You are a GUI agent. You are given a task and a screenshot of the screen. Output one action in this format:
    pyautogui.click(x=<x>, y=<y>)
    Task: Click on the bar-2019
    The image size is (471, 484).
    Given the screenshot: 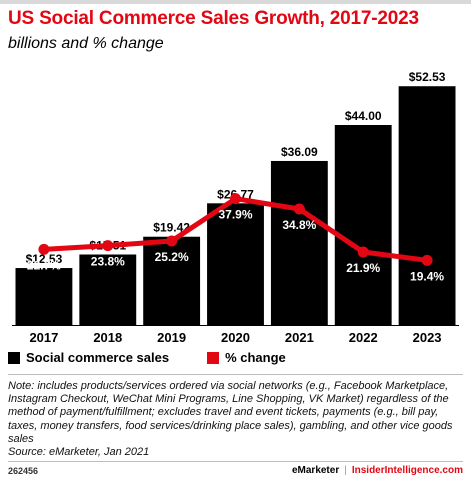 What is the action you would take?
    pyautogui.click(x=172, y=280)
    